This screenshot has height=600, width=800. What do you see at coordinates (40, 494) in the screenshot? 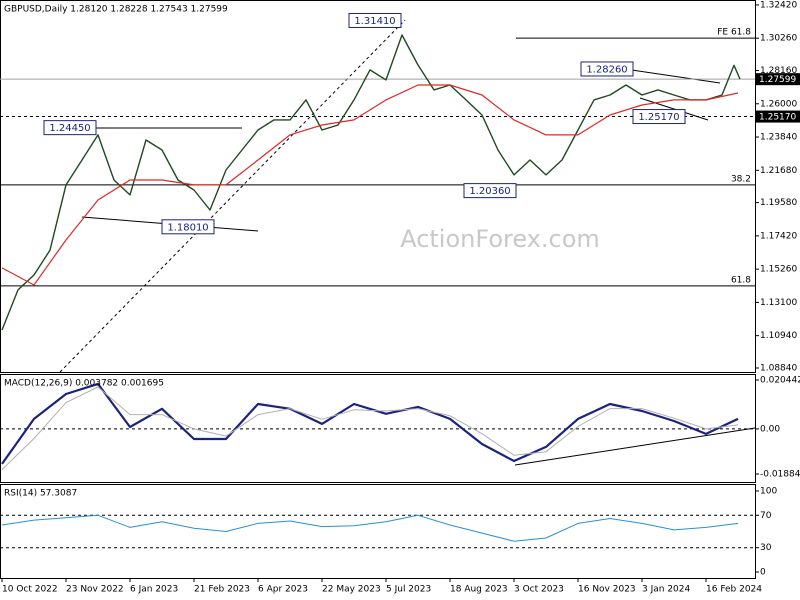
I see `panel-title: RSI(14) 57.3087` at bounding box center [40, 494].